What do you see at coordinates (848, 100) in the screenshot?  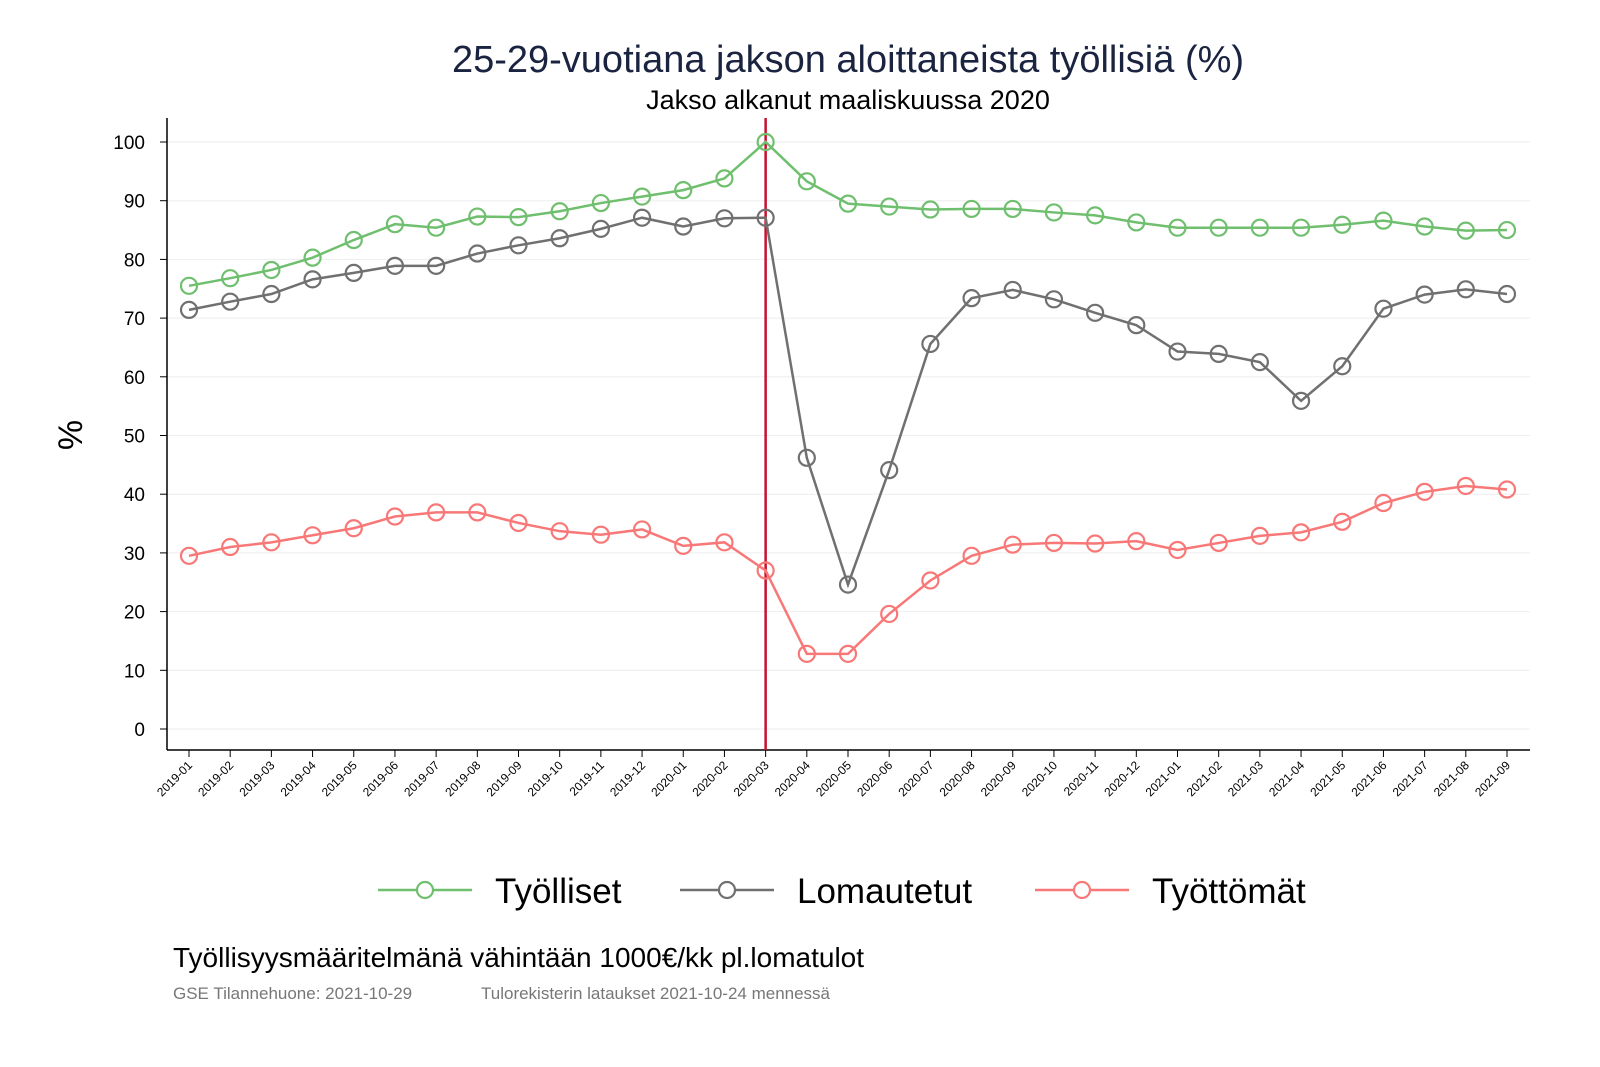 I see `chart-subtitle: Jakso alkanut maaliskuussa 2020` at bounding box center [848, 100].